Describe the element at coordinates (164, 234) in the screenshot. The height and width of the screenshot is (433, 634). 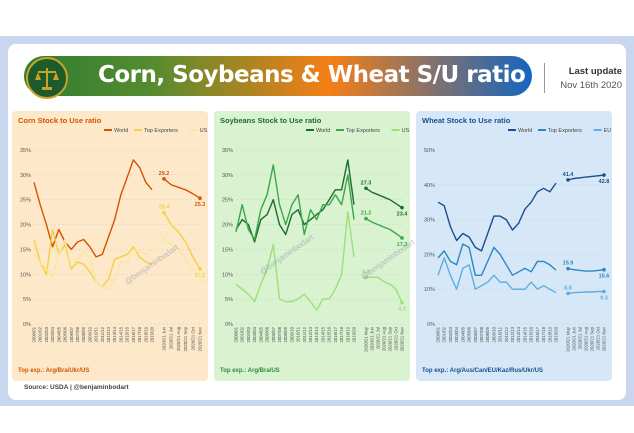
I see `data-label: 17.0` at that location.